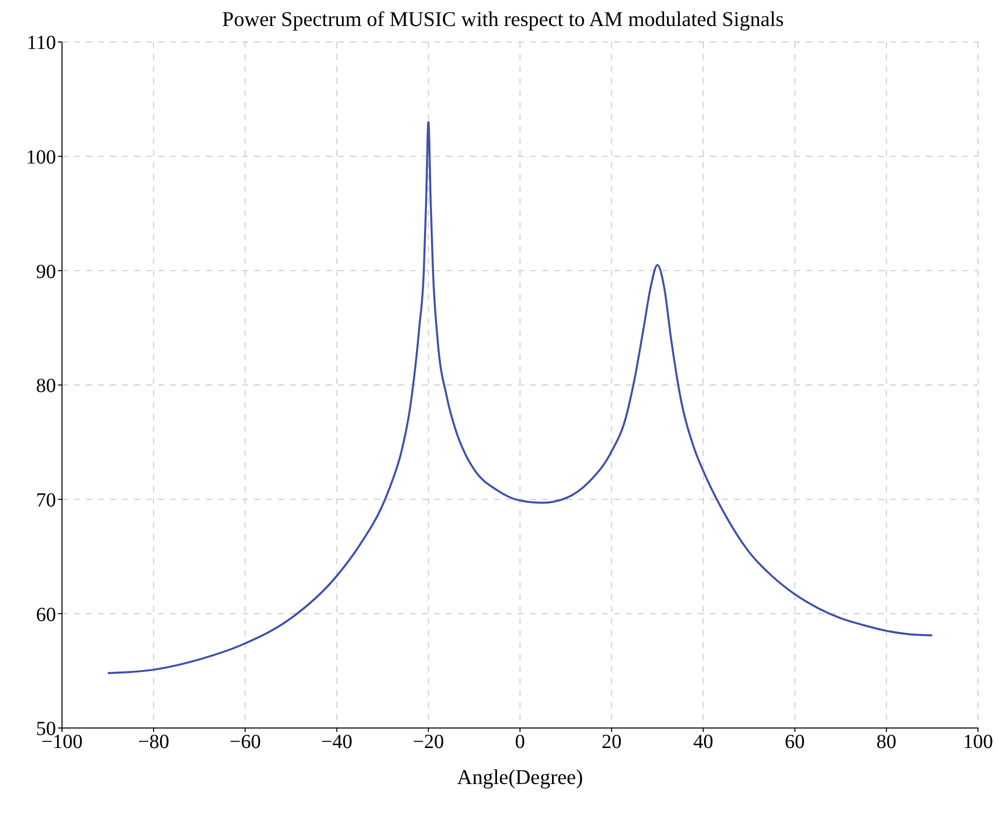  What do you see at coordinates (886, 742) in the screenshot?
I see `x-tick-label: 80` at bounding box center [886, 742].